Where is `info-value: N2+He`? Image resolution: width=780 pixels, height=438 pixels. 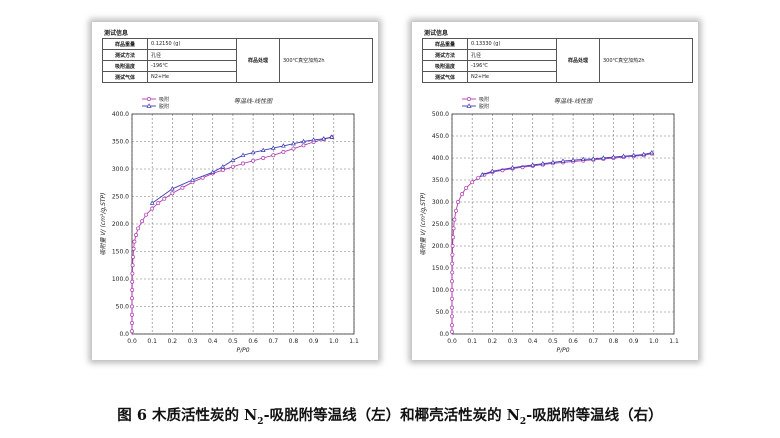 info-value: N2+He is located at coordinates (192, 77).